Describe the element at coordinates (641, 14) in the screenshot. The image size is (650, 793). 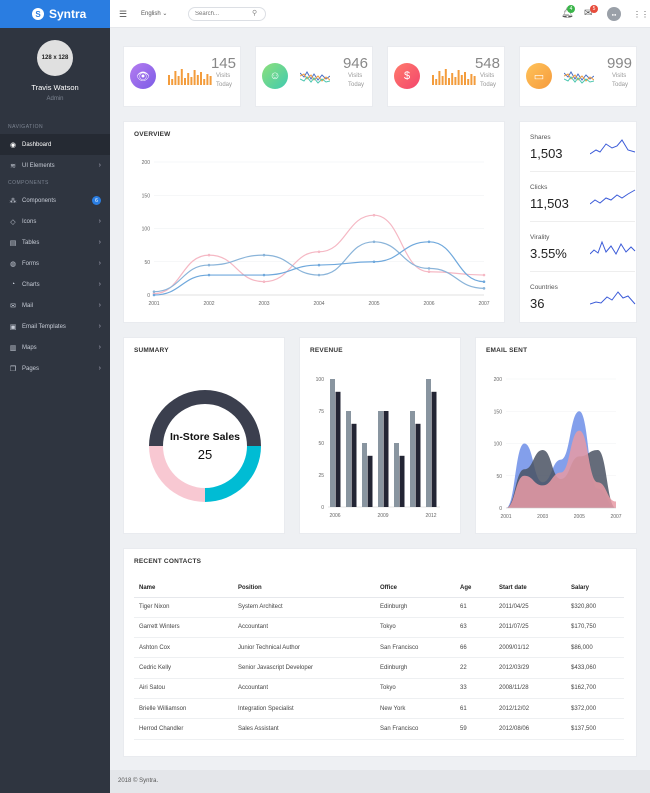
I see `grid-apps-icon: ⋮⋮` at that location.